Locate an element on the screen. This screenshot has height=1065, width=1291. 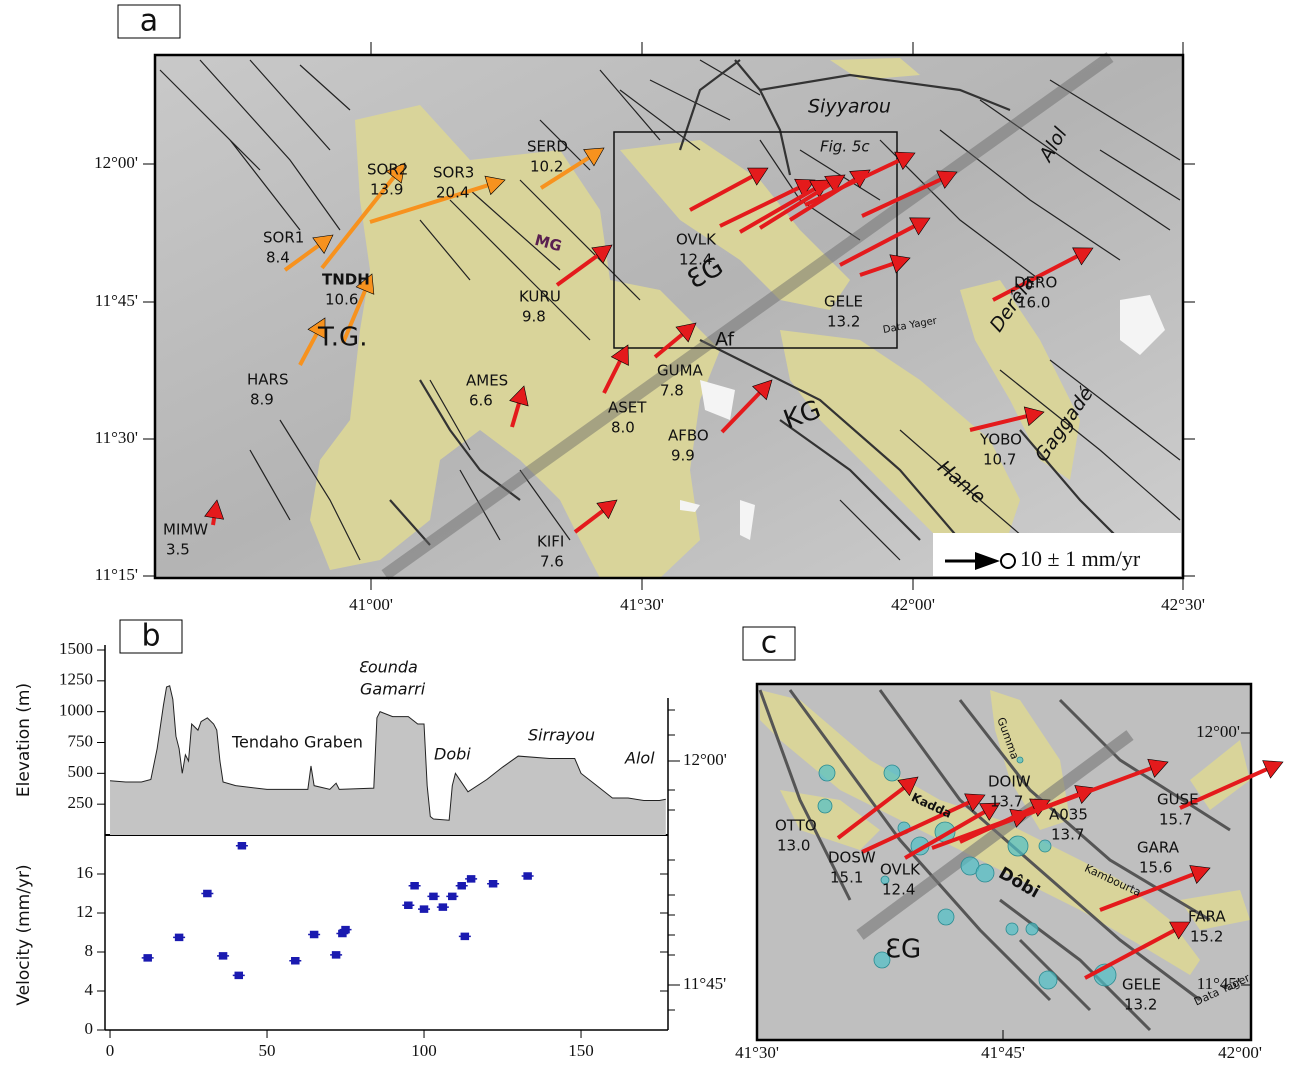
station-name: OVLK is located at coordinates (900, 870).